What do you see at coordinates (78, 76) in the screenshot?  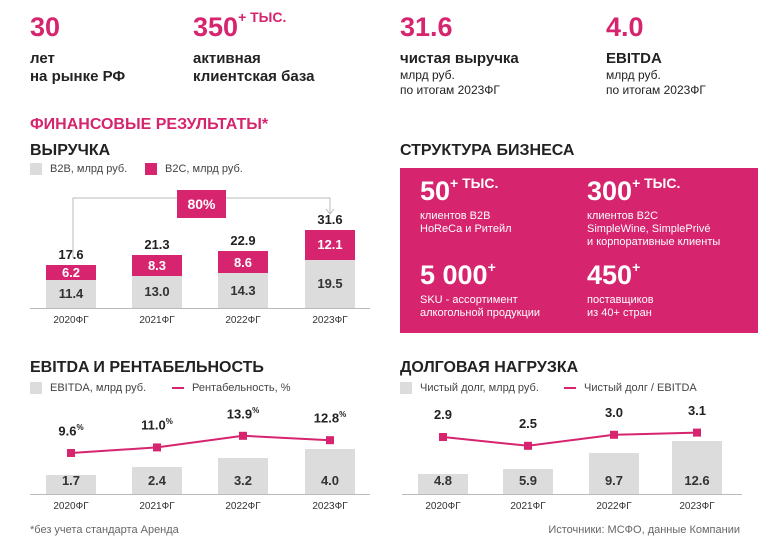 I see `stat-label: на рынке РФ` at bounding box center [78, 76].